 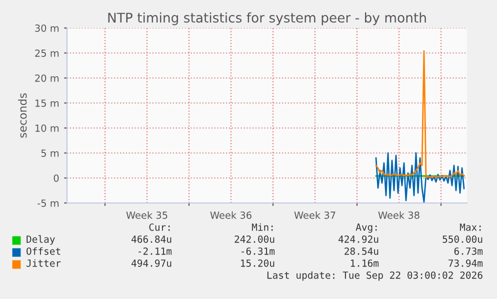 I want to click on text: 424.92u, so click(x=358, y=239).